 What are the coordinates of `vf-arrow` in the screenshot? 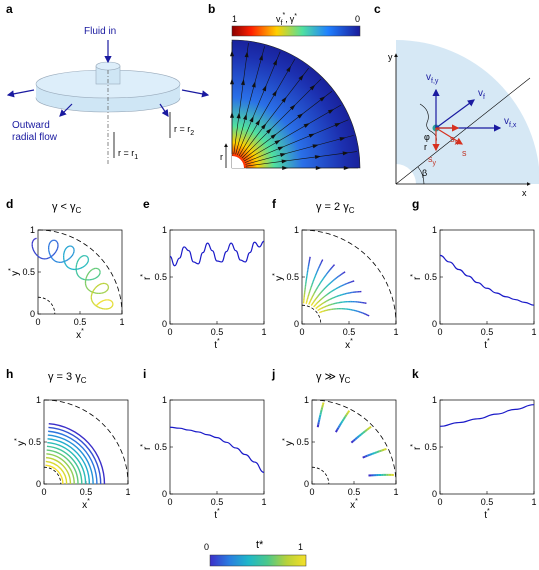 It's located at (455, 114).